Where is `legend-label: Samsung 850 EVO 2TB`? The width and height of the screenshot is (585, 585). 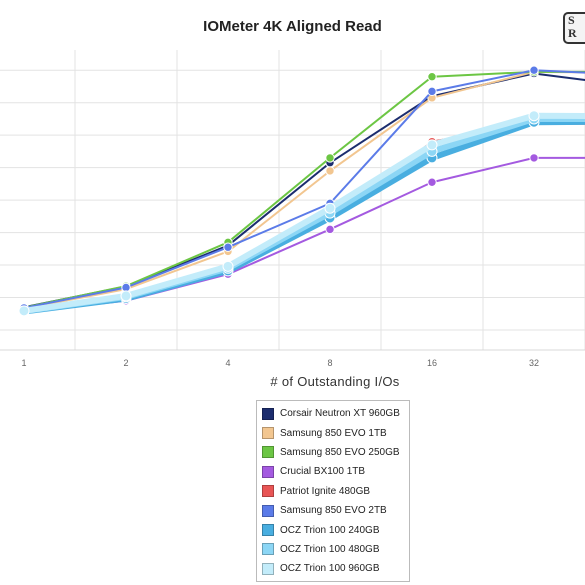
legend-label: Samsung 850 EVO 2TB is located at coordinates (333, 511).